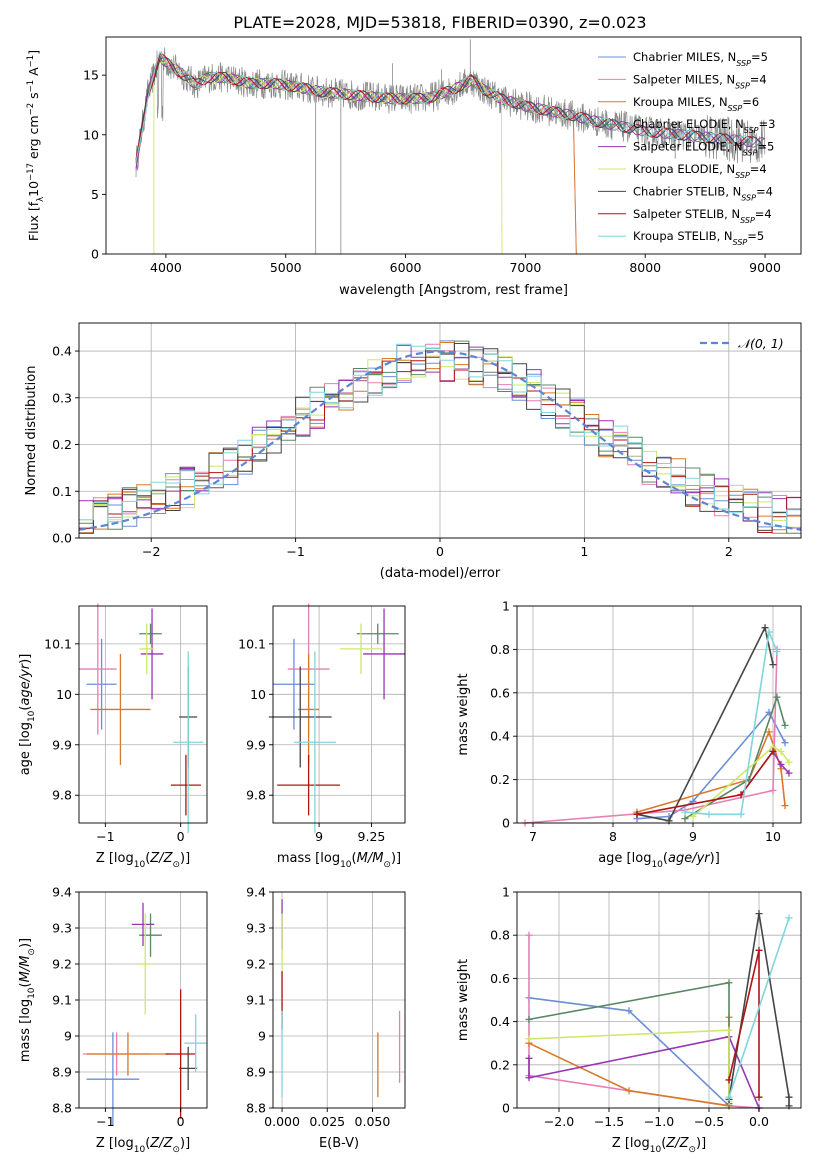  What do you see at coordinates (339, 1143) in the screenshot?
I see `x-axis-label: E(B-V)` at bounding box center [339, 1143].